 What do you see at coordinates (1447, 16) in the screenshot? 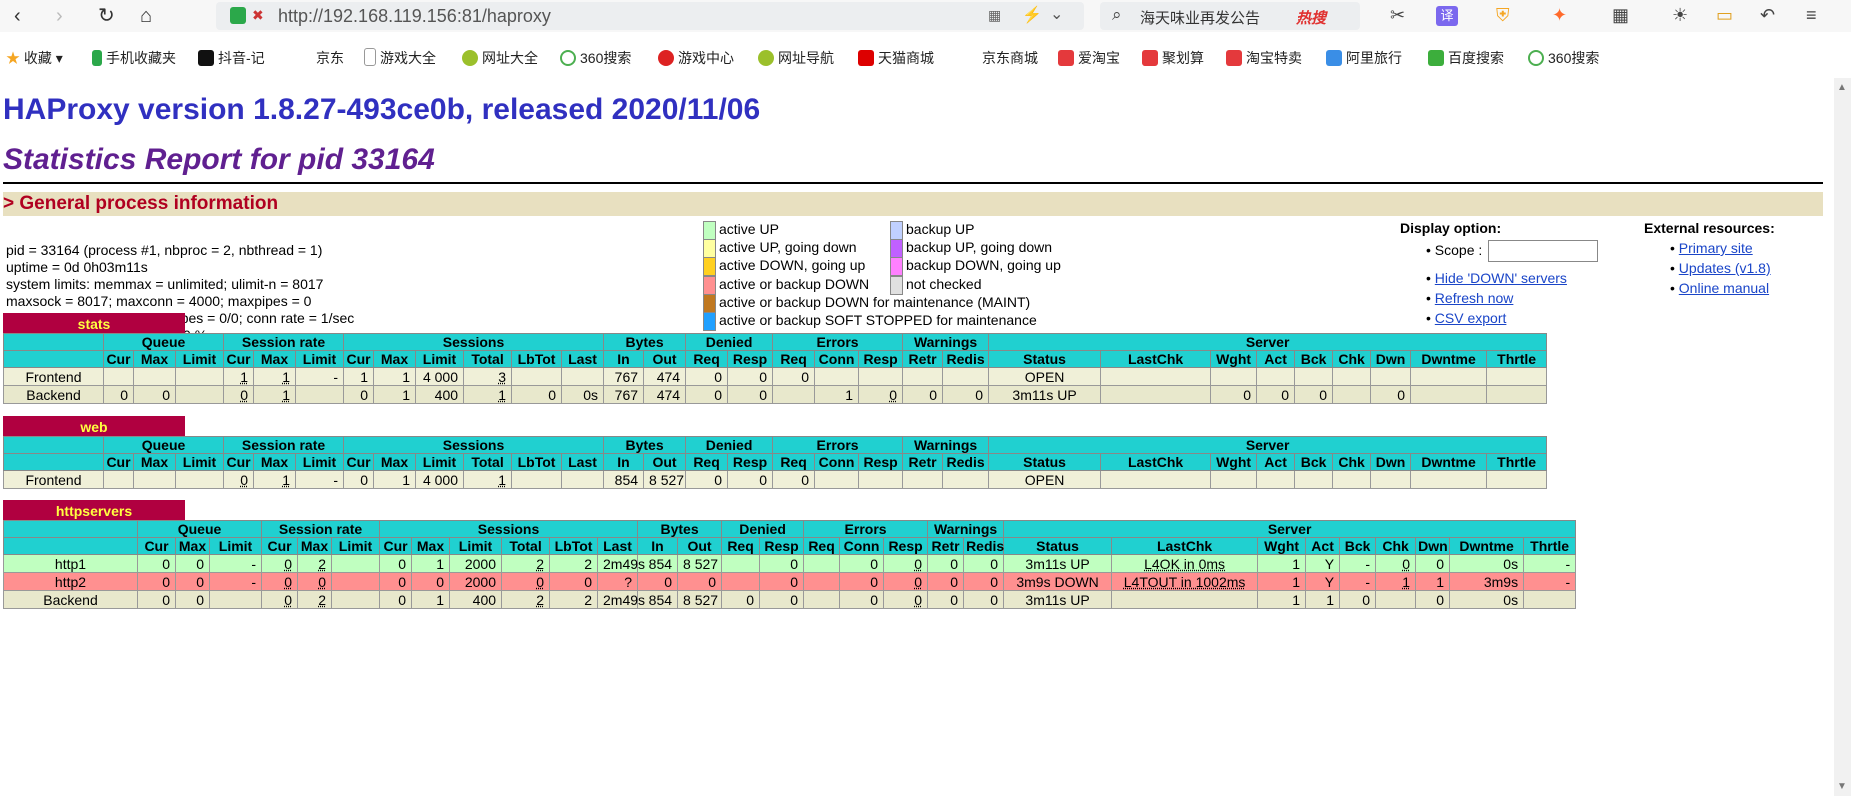
I see `translate-icon: 译` at bounding box center [1447, 16].